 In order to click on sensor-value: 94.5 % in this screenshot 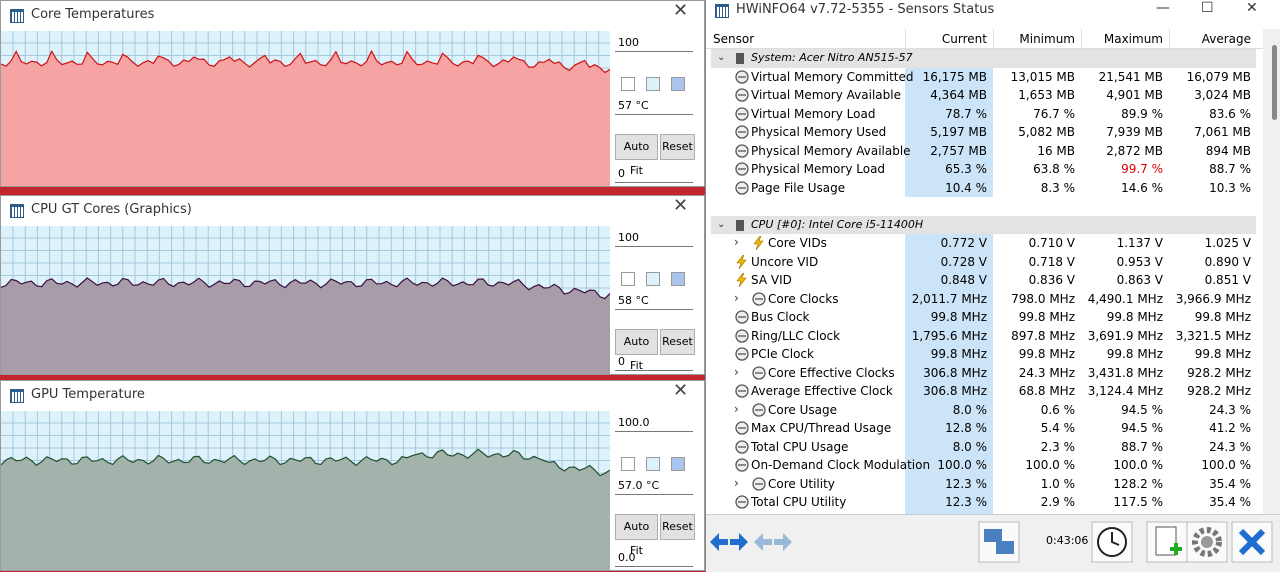, I will do `click(1142, 428)`.